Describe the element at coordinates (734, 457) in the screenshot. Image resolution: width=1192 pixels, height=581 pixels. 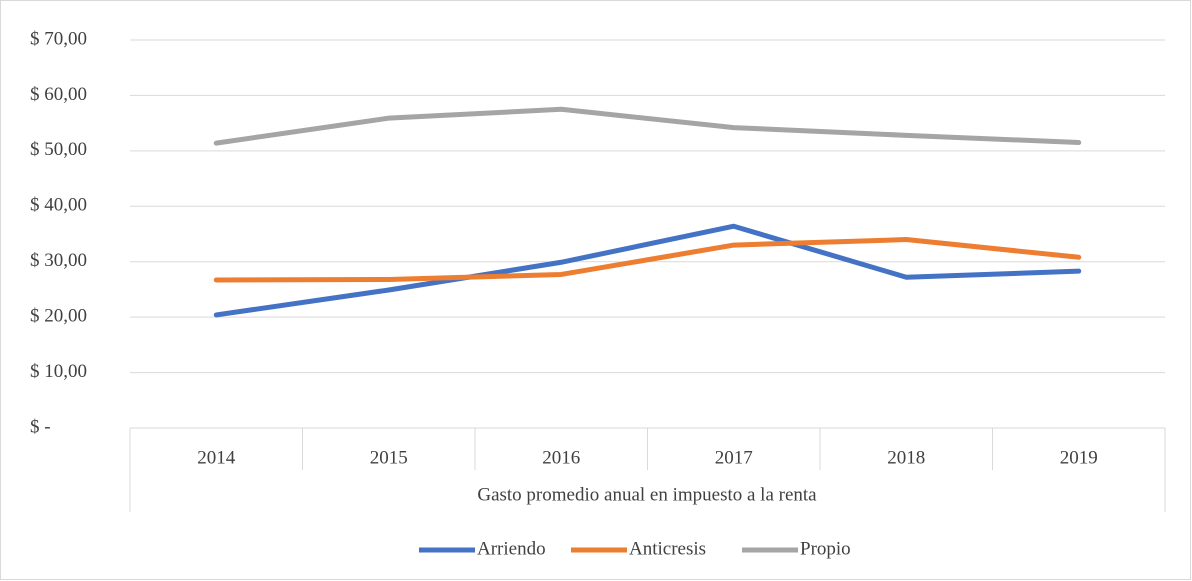
I see `x-tick-label: 2017` at that location.